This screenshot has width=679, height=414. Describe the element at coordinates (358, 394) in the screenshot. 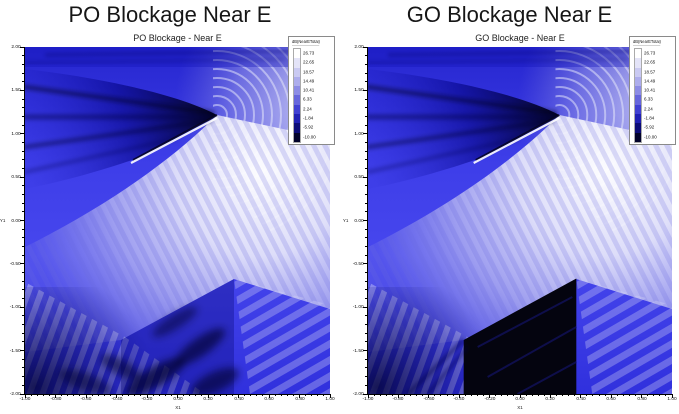

I see `y-tick-label: -2.00` at that location.